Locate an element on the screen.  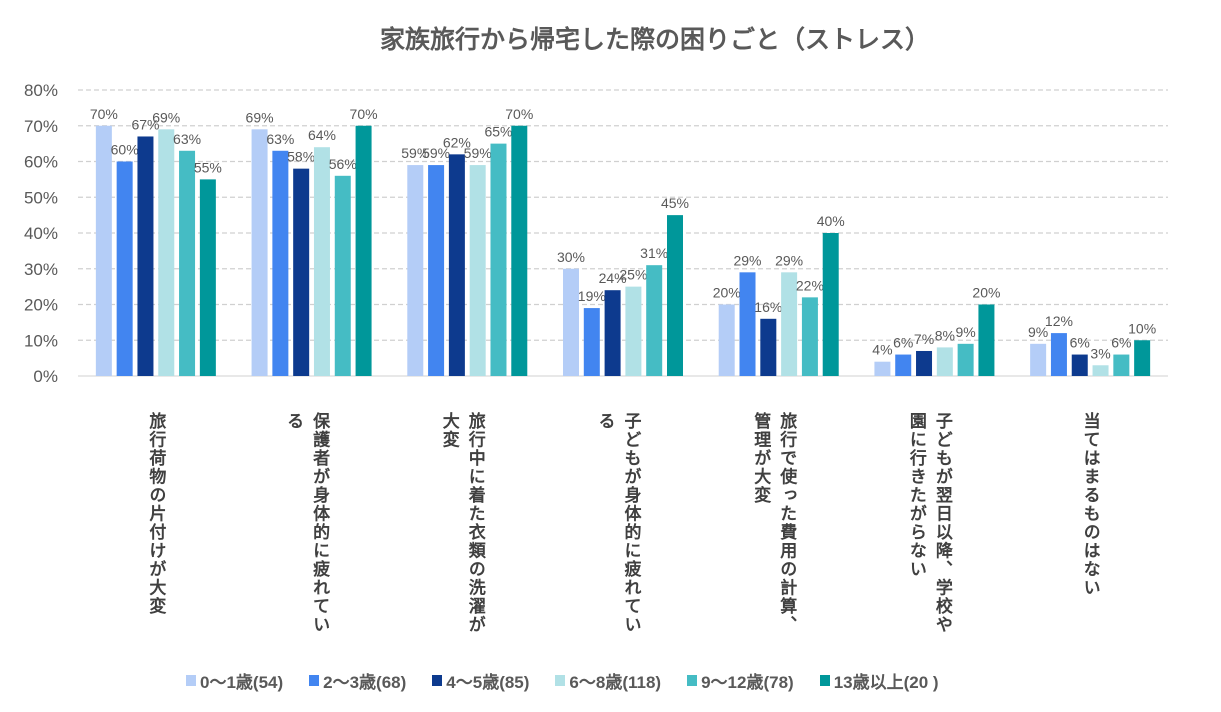
legend-item: 2～3歳(68) is located at coordinates (357, 680).